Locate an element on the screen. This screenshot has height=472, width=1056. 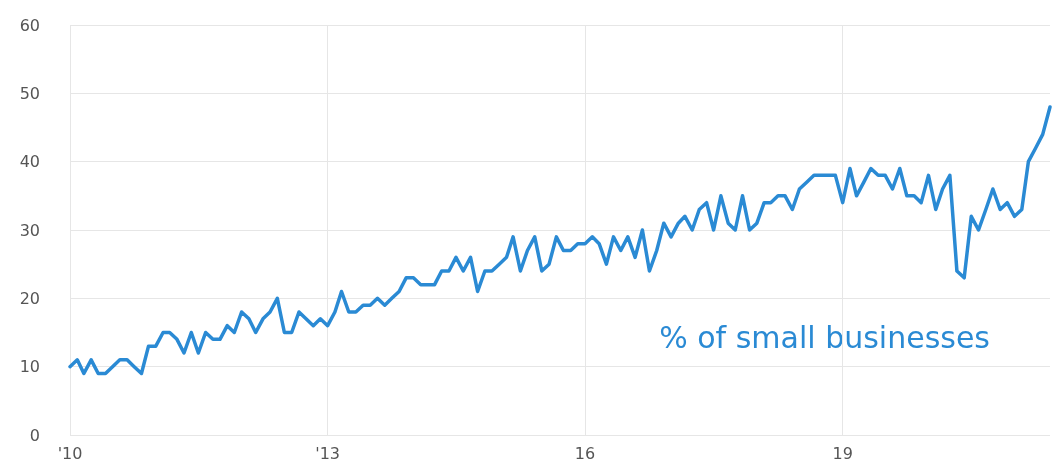
y-tick-label: 50 is located at coordinates (29, 93).